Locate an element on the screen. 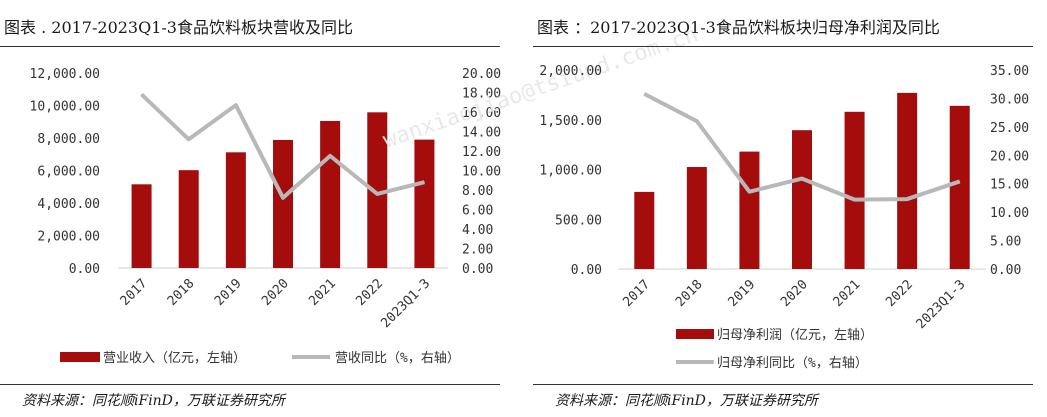 The image size is (1047, 417). left-axis-tick-label: 6,000.00 is located at coordinates (68, 172).